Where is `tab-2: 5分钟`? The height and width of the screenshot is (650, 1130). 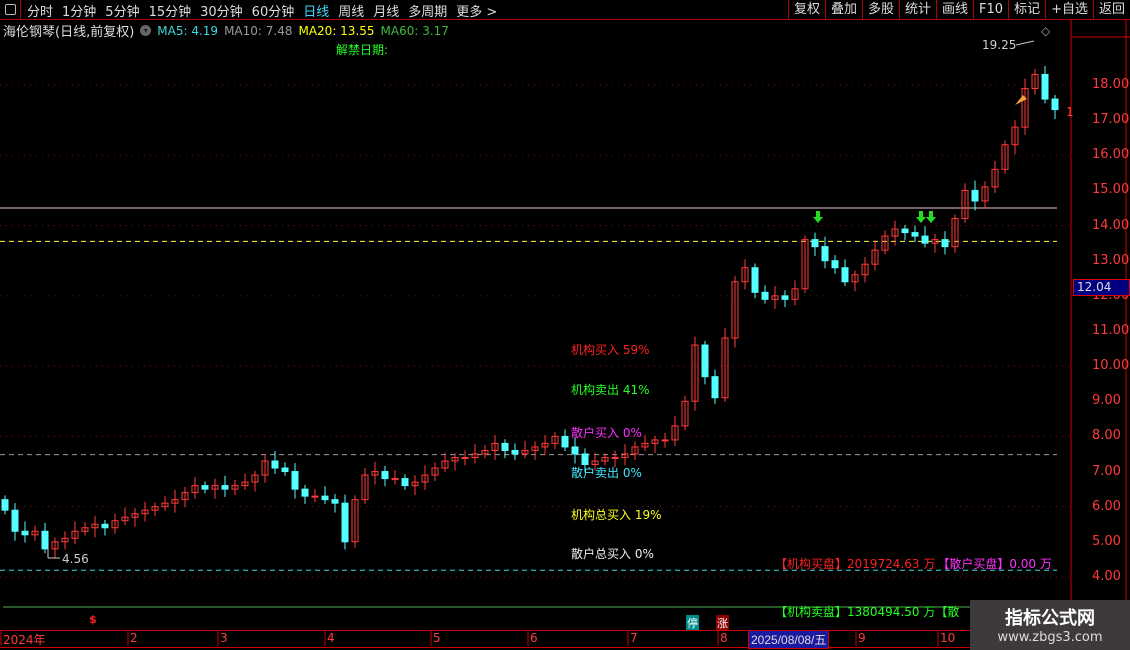 tab-2: 5分钟 is located at coordinates (122, 12).